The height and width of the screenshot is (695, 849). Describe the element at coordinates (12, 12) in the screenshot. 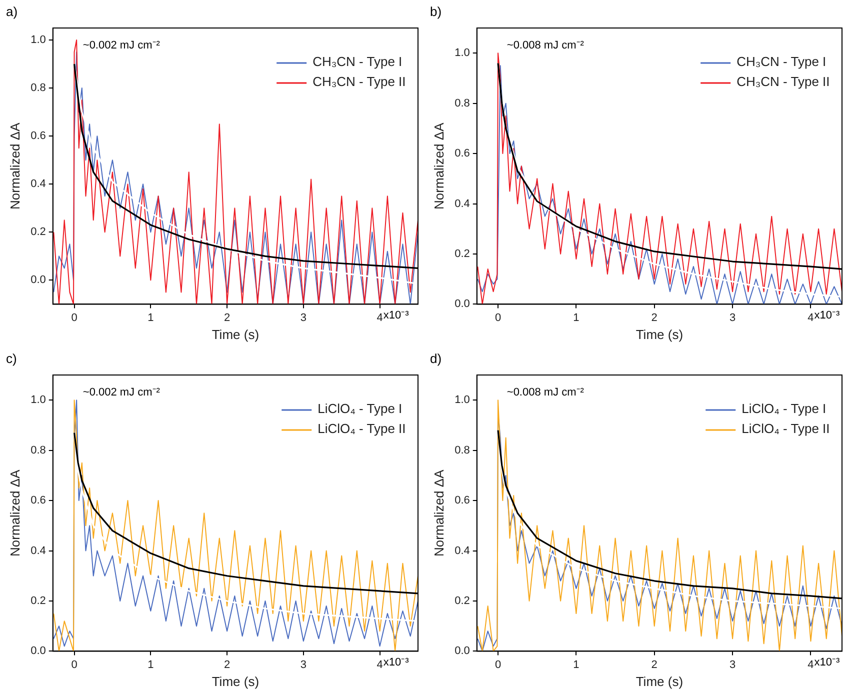

I see `chart-title: a)` at that location.